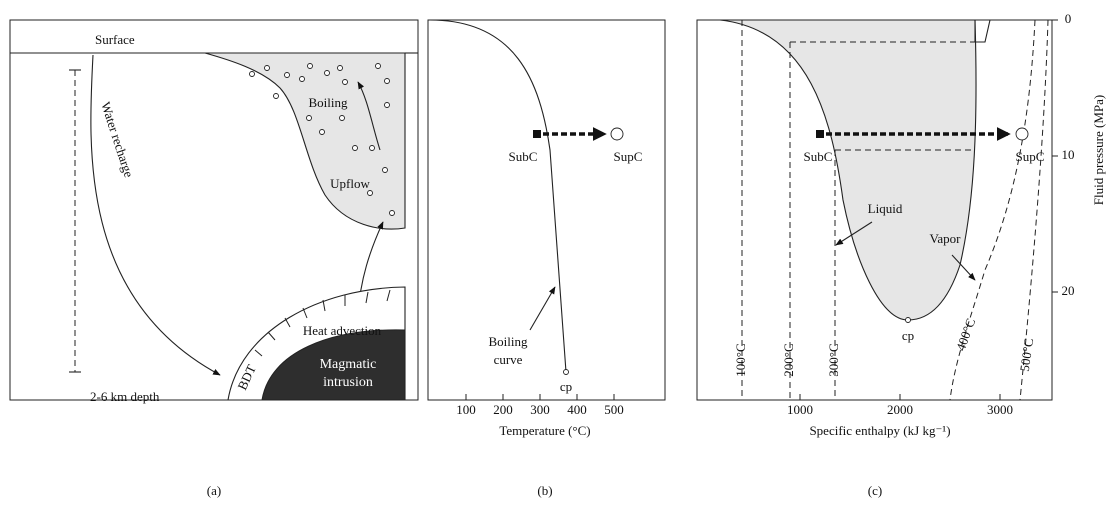 This screenshot has height=510, width=1111. Describe the element at coordinates (544, 430) in the screenshot. I see `x-axis-title: Temperature (°C)` at that location.